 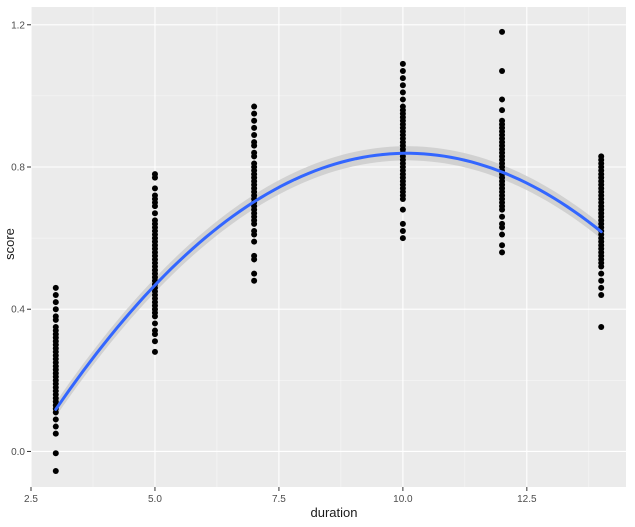 What do you see at coordinates (18, 168) in the screenshot?
I see `y-tick-label: 0.8` at bounding box center [18, 168].